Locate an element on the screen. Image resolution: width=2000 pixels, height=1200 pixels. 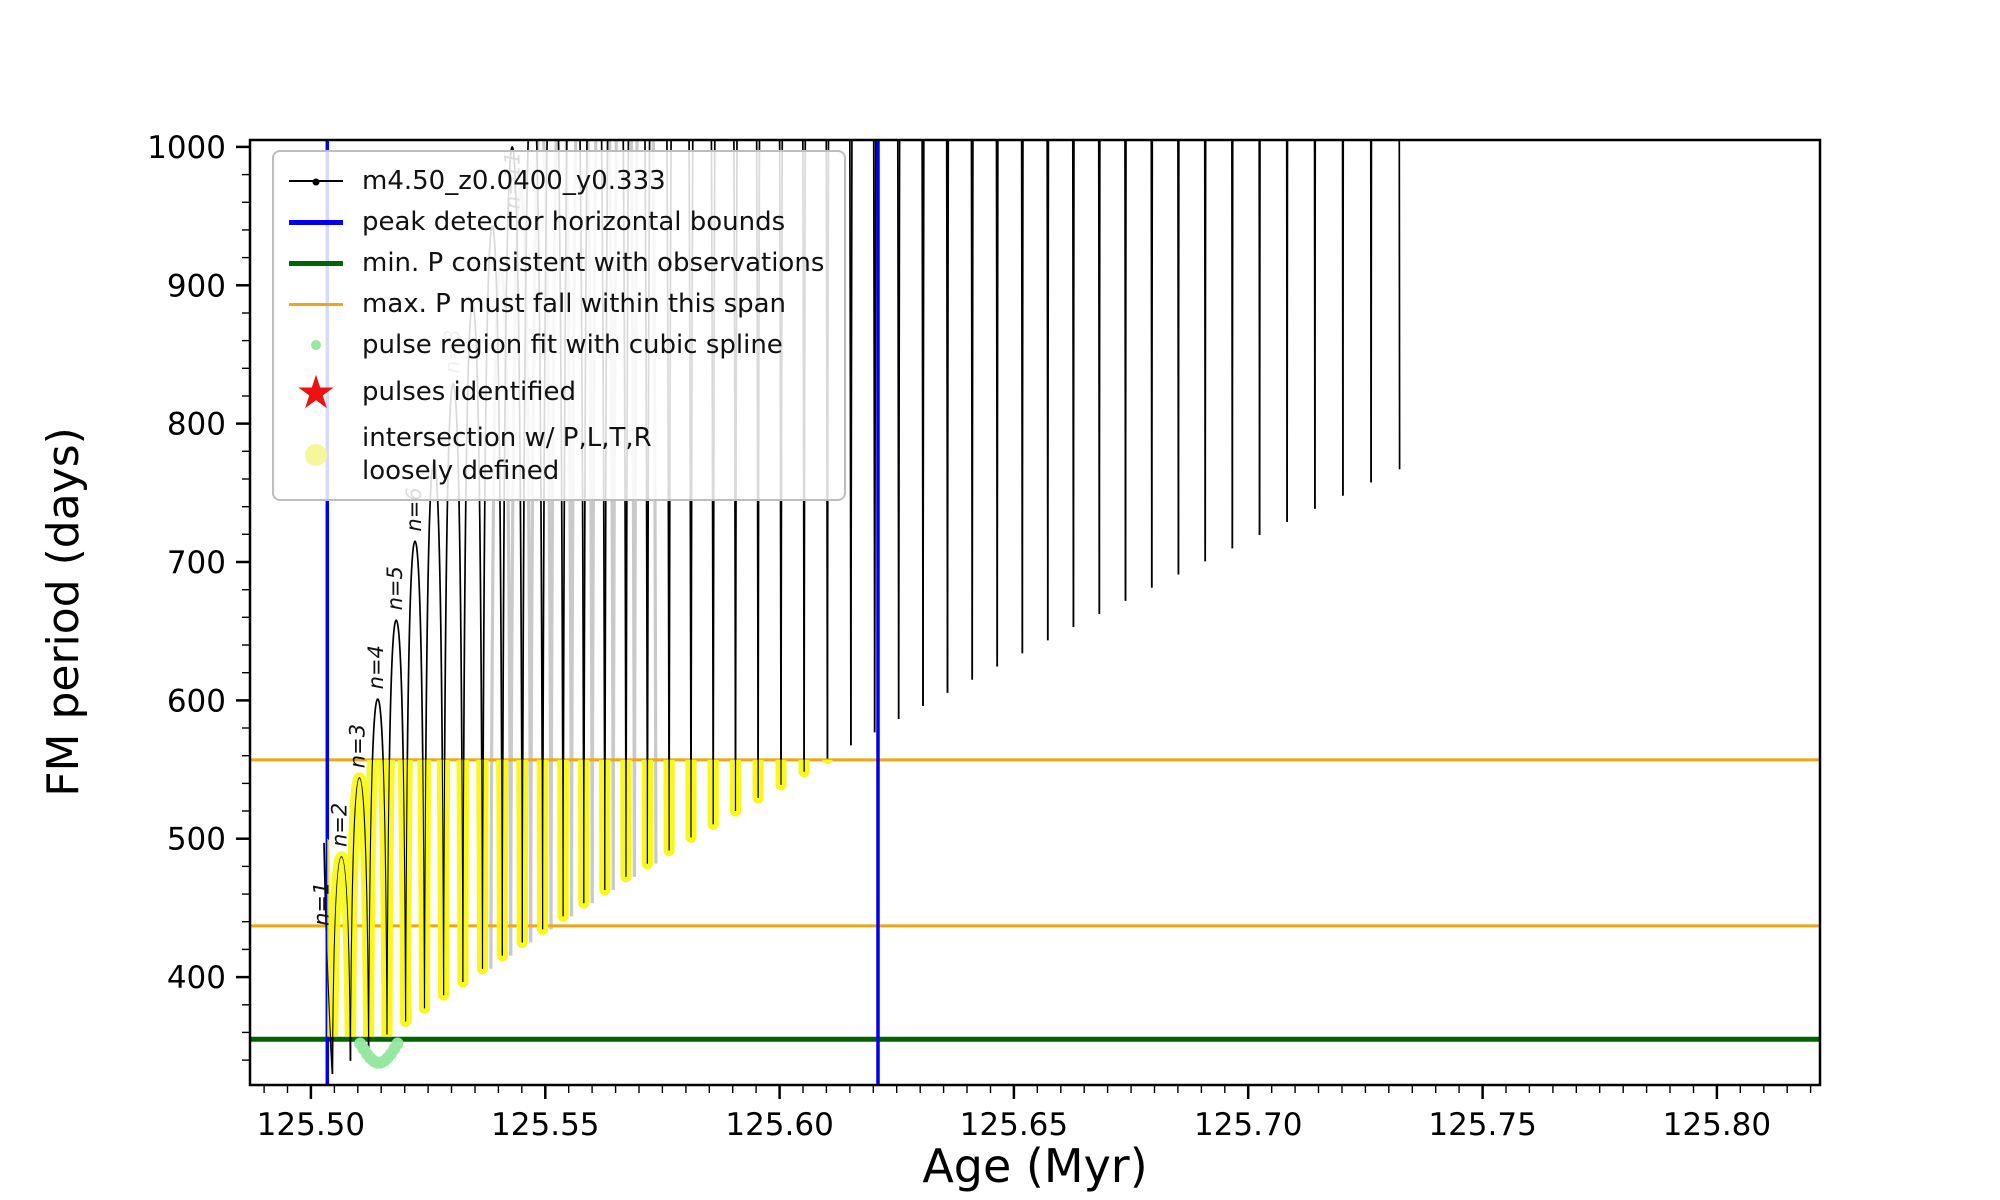
legend-item-label: pulse region fit with cubic spline is located at coordinates (572, 344).